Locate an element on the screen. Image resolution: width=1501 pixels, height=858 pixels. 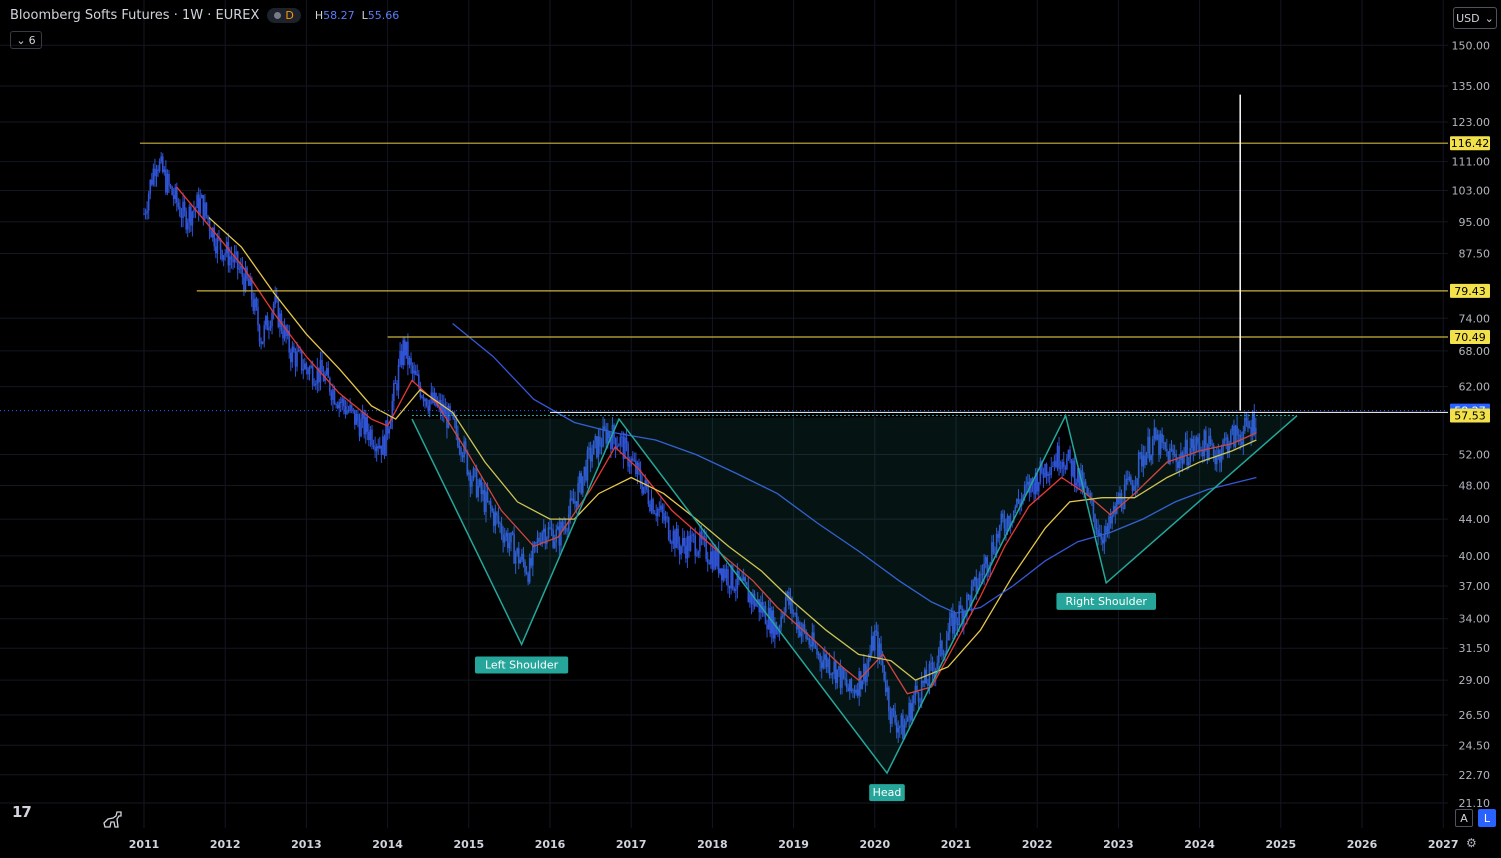
dinosaur-icon is located at coordinates (113, 819).